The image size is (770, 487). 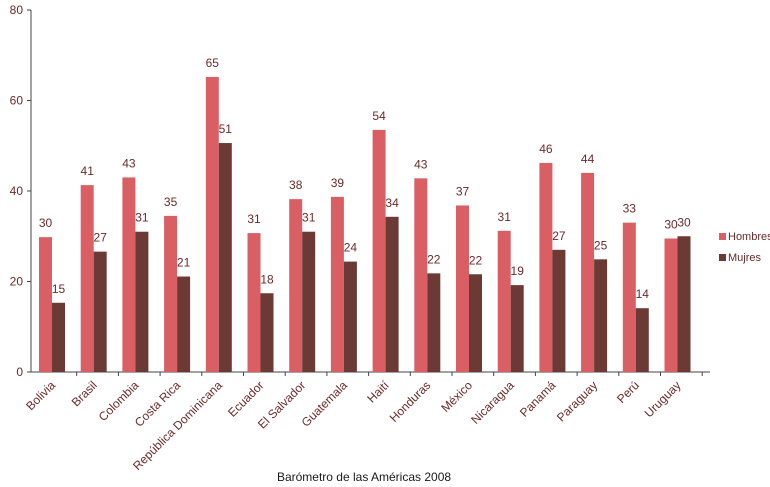 I want to click on category-label: Brasil, so click(x=84, y=393).